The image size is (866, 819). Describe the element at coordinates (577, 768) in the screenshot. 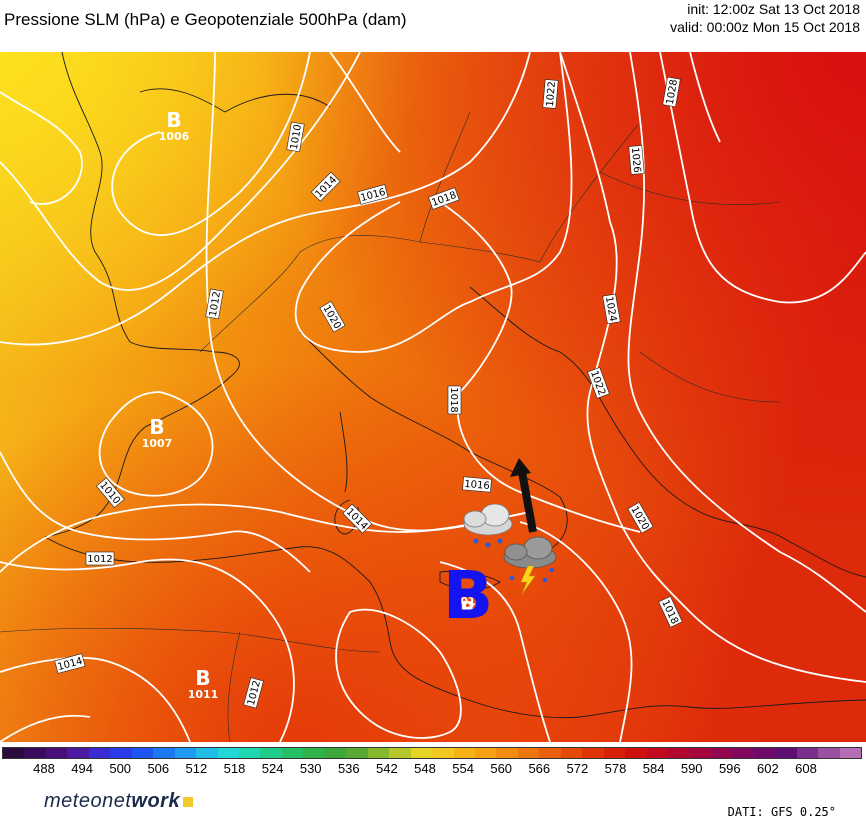

I see `colorbar-tick-label: 572` at that location.